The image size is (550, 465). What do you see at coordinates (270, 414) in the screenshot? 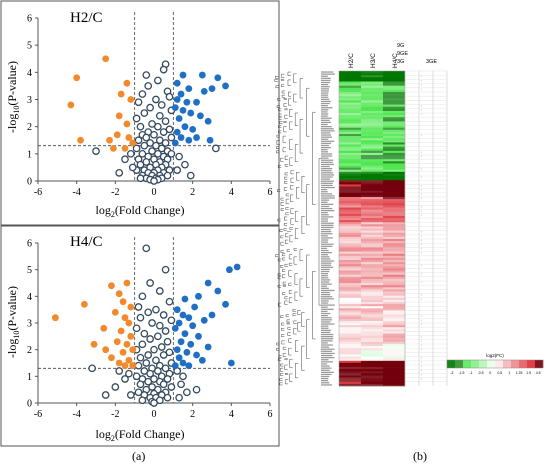
I see `x-tick-label: 6` at bounding box center [270, 414].